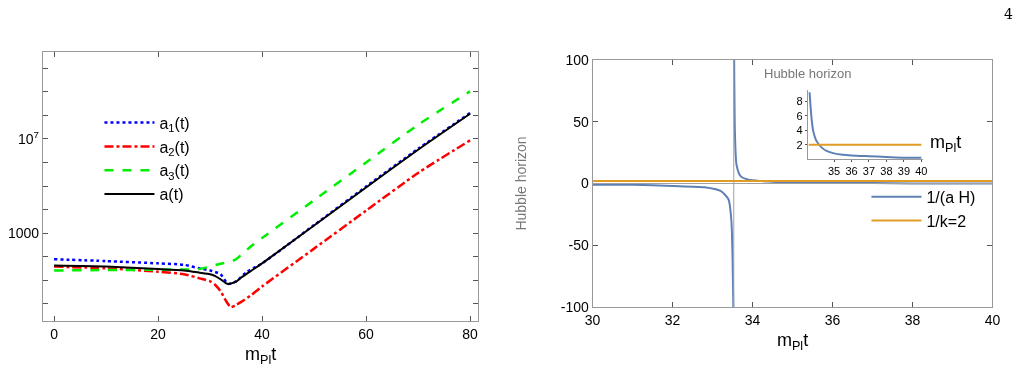  Describe the element at coordinates (1008, 14) in the screenshot. I see `text: 4` at that location.